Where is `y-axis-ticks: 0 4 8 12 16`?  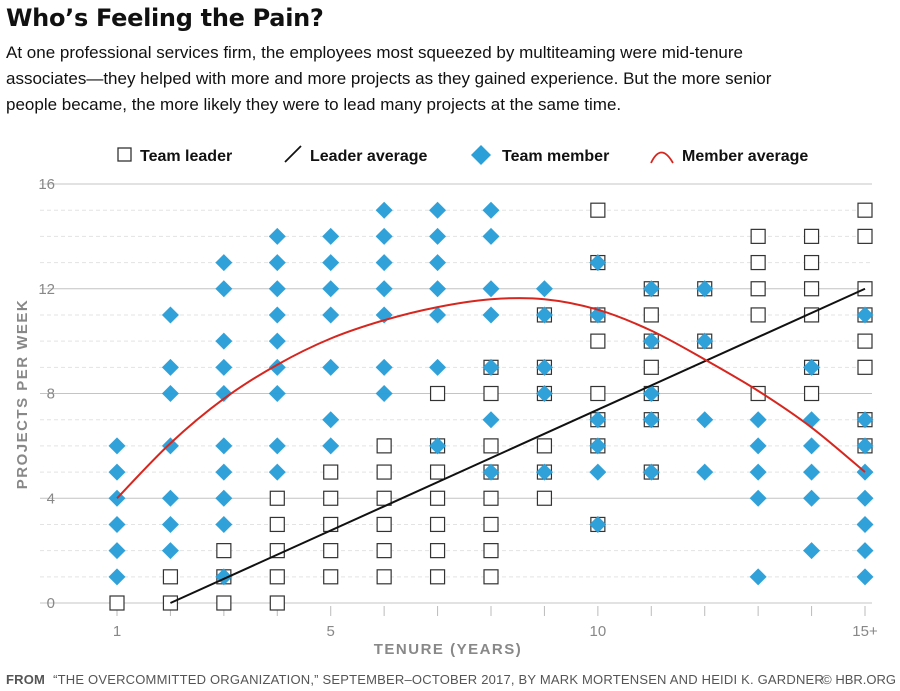 y-axis-ticks: 0 4 8 12 16 is located at coordinates (46, 394).